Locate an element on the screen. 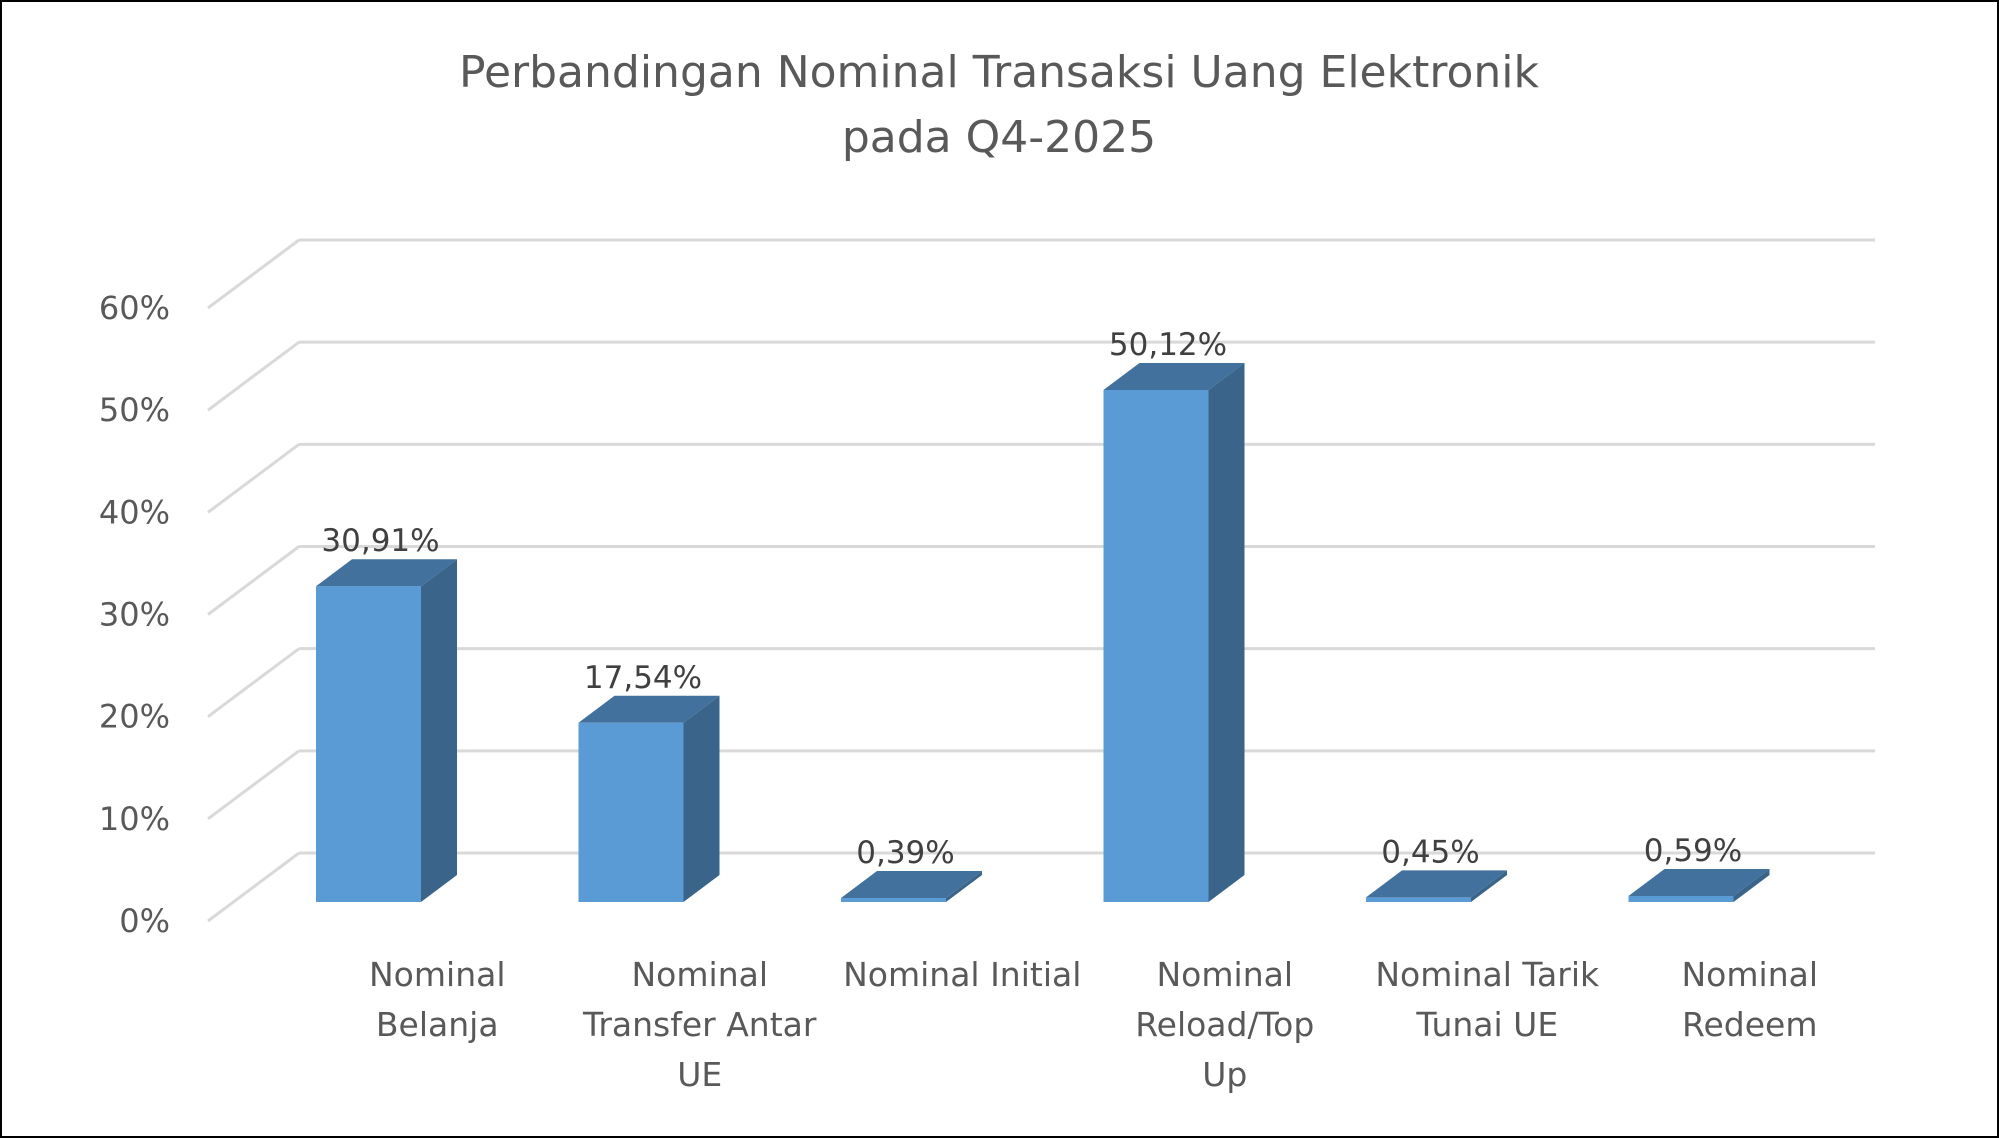 Image resolution: width=1999 pixels, height=1138 pixels. data-label: 0,59% is located at coordinates (1693, 851).